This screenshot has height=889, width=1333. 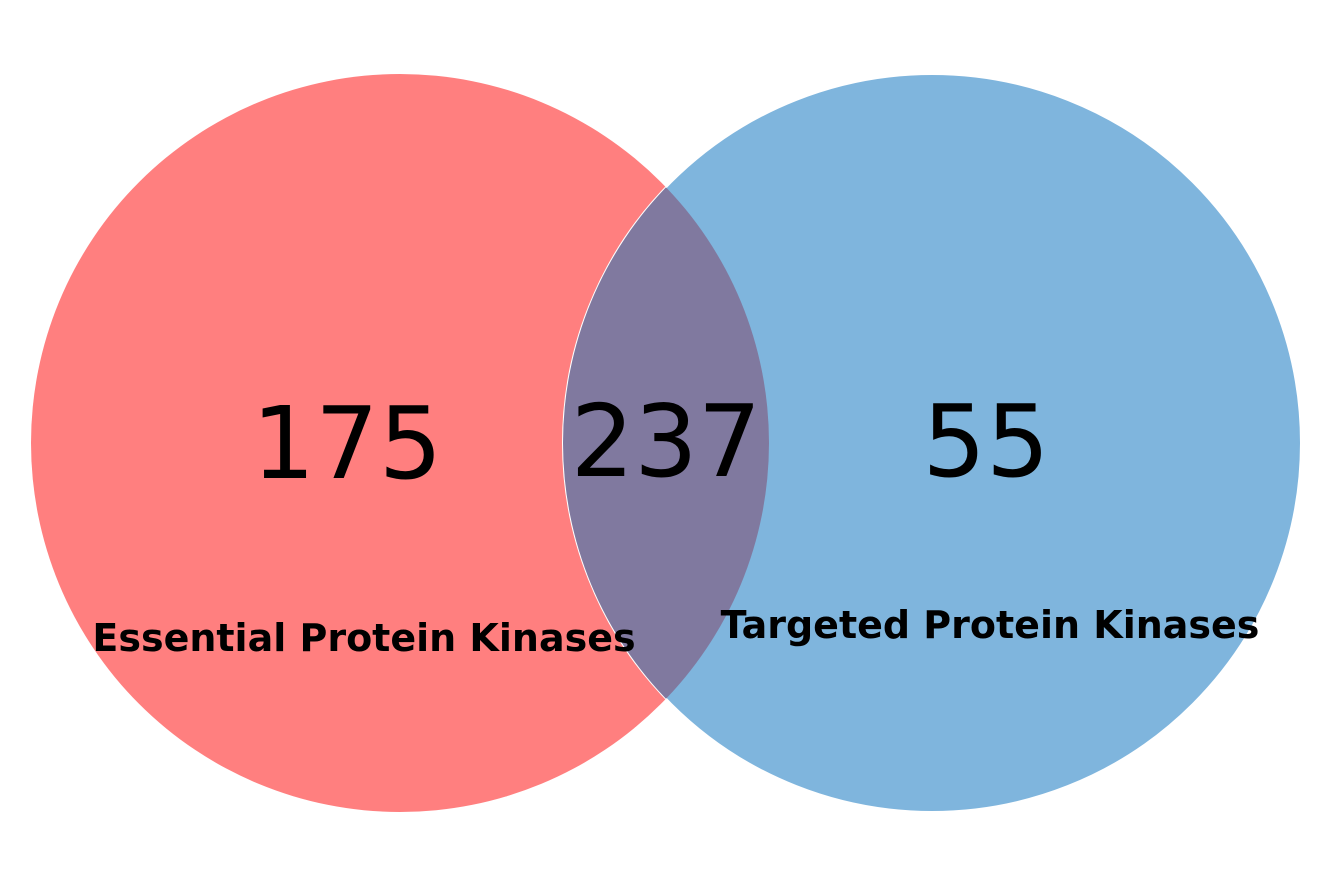 What do you see at coordinates (363, 638) in the screenshot?
I see `essential-set-label: Essential Protein Kinases` at bounding box center [363, 638].